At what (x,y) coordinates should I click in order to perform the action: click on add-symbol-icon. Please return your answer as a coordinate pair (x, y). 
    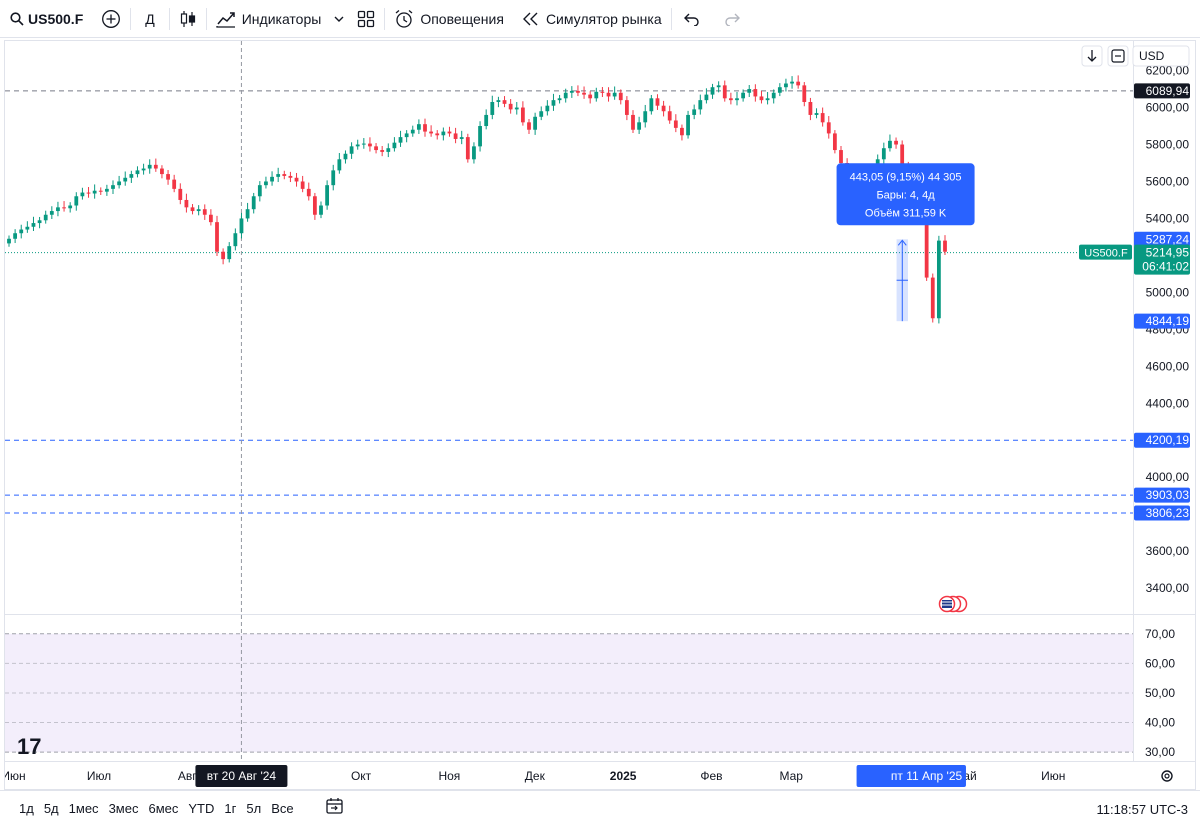
    Looking at the image, I should click on (111, 19).